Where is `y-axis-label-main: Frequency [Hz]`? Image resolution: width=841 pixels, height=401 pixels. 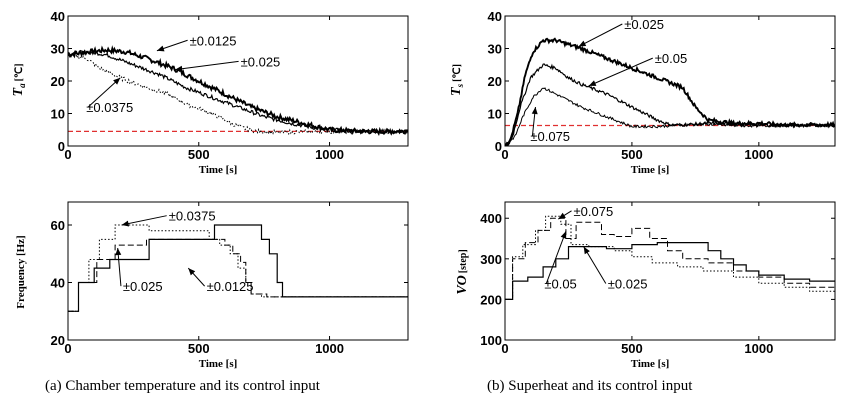
y-axis-label-main: Frequency [Hz] is located at coordinates (21, 271).